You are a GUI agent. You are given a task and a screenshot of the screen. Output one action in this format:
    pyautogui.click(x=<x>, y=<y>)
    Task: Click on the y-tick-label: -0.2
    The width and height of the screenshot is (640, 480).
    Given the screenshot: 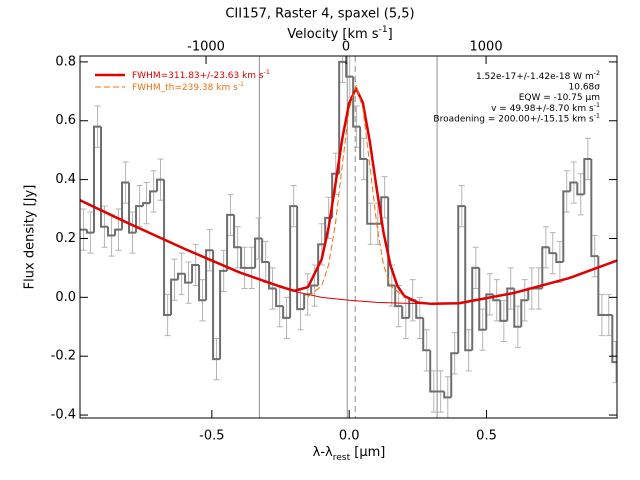 What is the action you would take?
    pyautogui.click(x=63, y=356)
    